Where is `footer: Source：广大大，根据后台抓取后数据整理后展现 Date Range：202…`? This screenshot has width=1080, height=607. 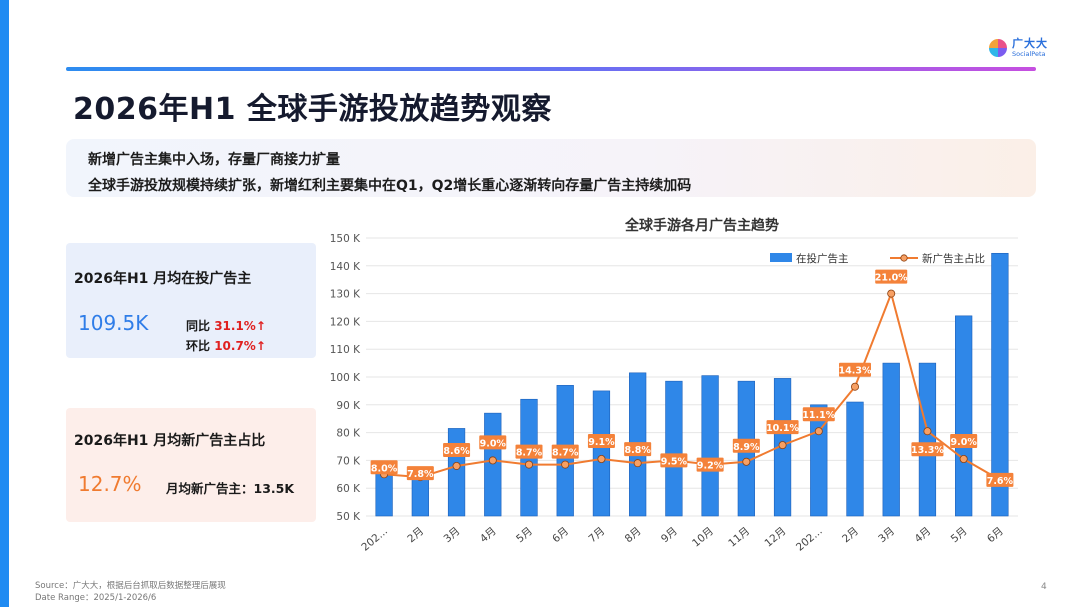 footer: Source：广大大，根据后台抓取后数据整理后展现 Date Range：202… is located at coordinates (130, 592).